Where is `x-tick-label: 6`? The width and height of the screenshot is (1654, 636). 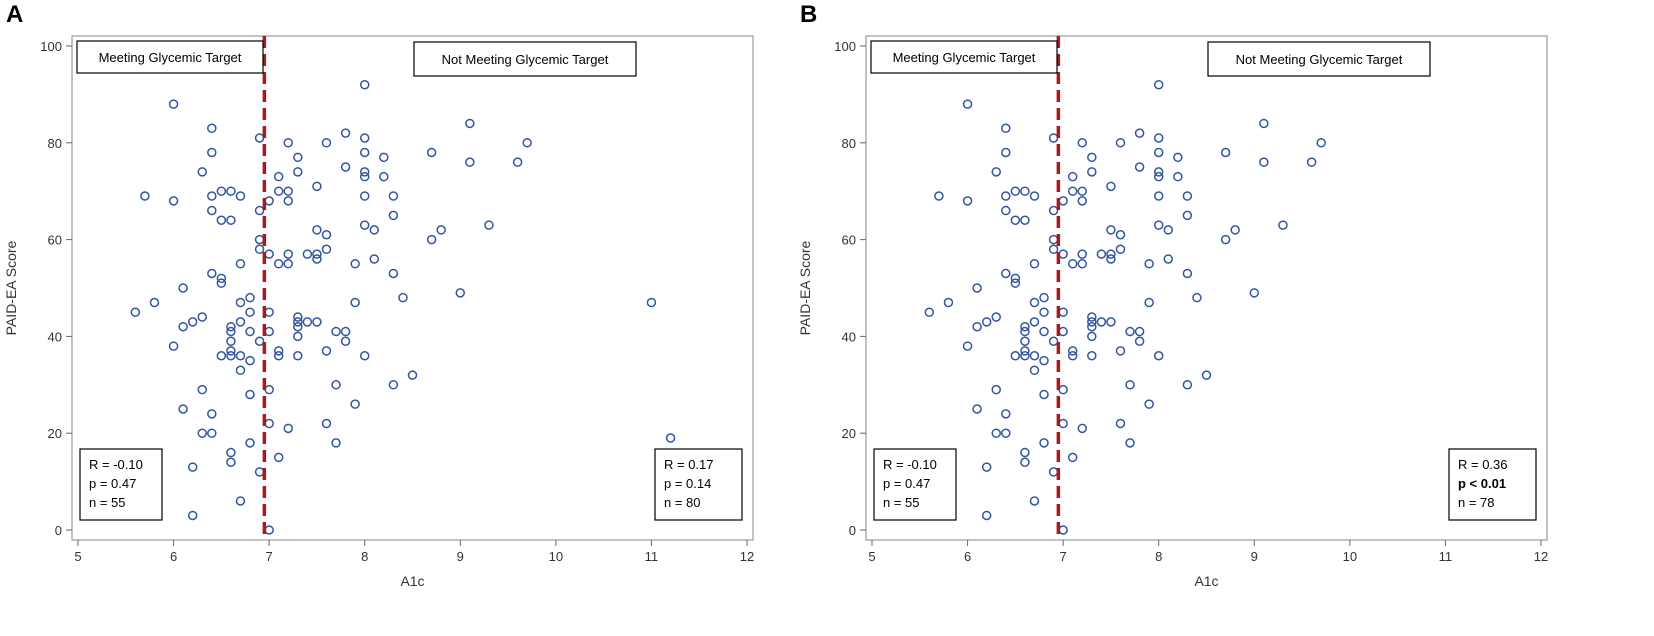 x-tick-label: 6 is located at coordinates (967, 556).